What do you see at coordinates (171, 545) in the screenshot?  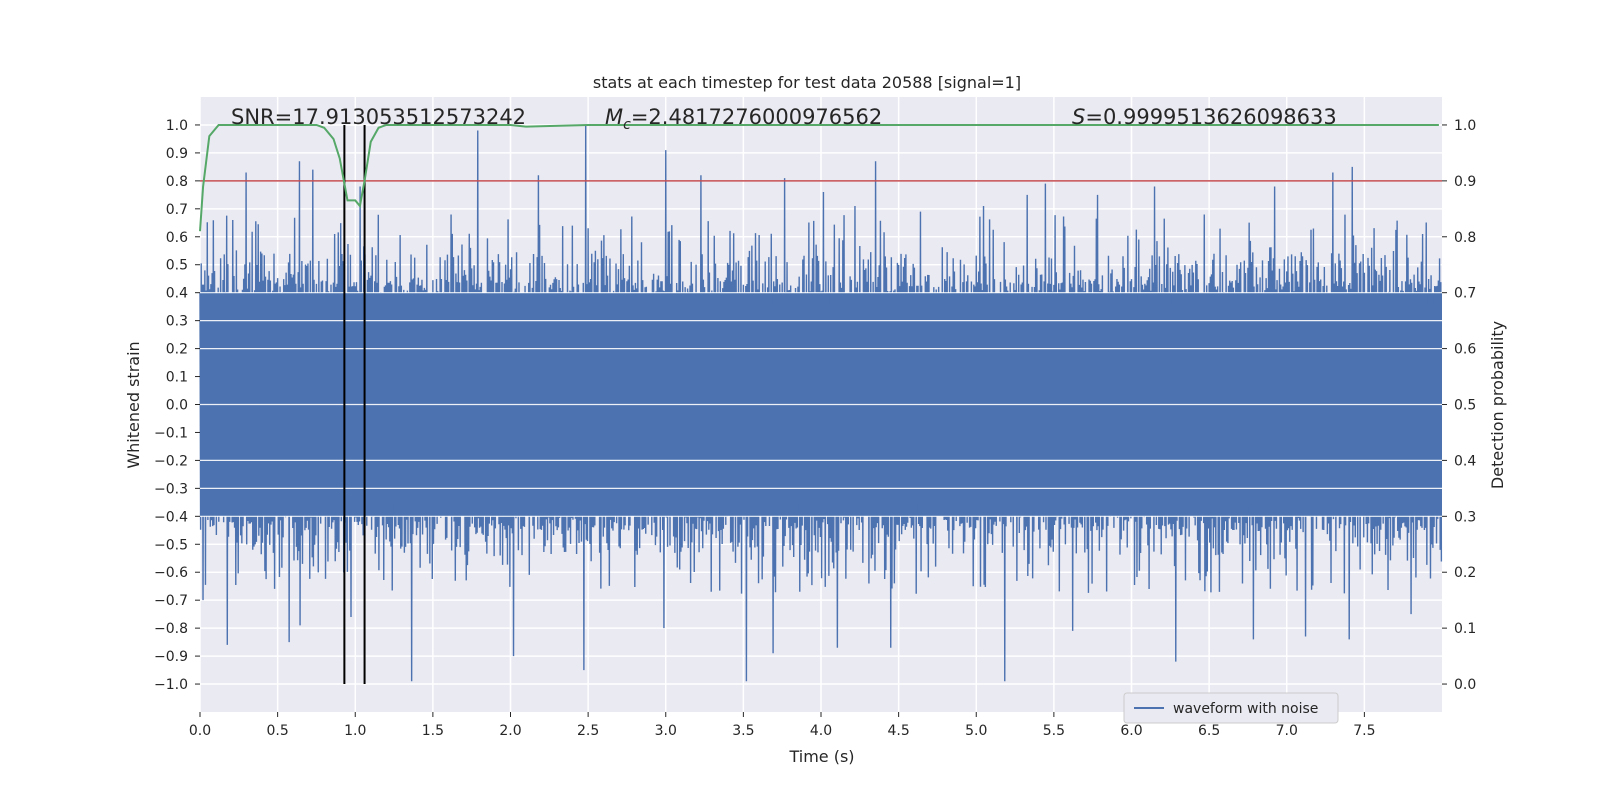 I see `y-tick-label: −0.5` at bounding box center [171, 545].